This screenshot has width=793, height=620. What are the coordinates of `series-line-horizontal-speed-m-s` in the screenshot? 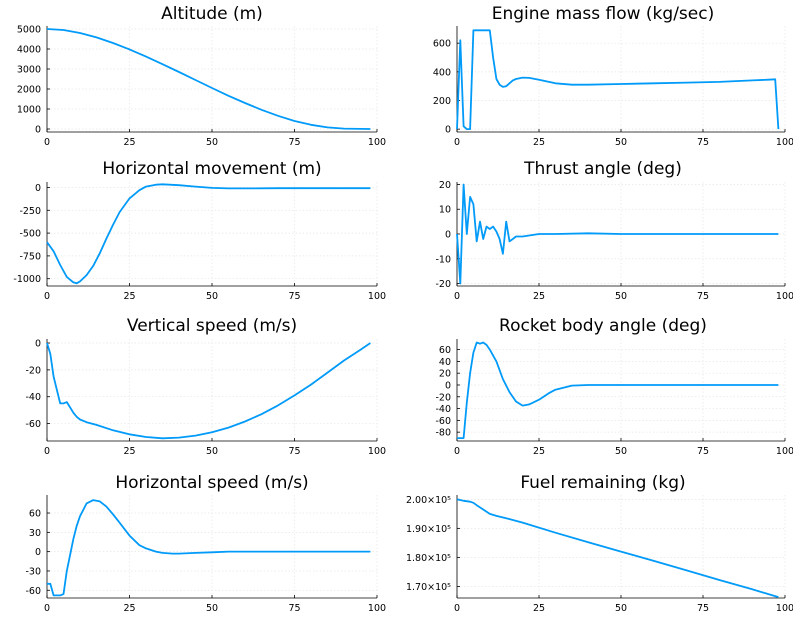 It's located at (209, 548).